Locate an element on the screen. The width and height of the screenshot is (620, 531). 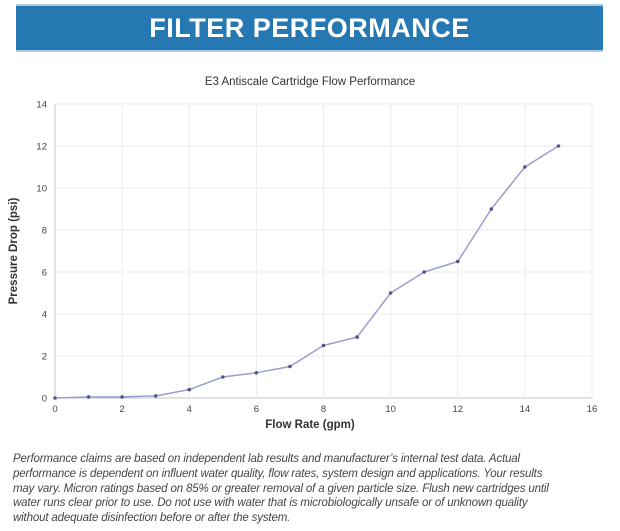
x-tick-label: 4 is located at coordinates (189, 409).